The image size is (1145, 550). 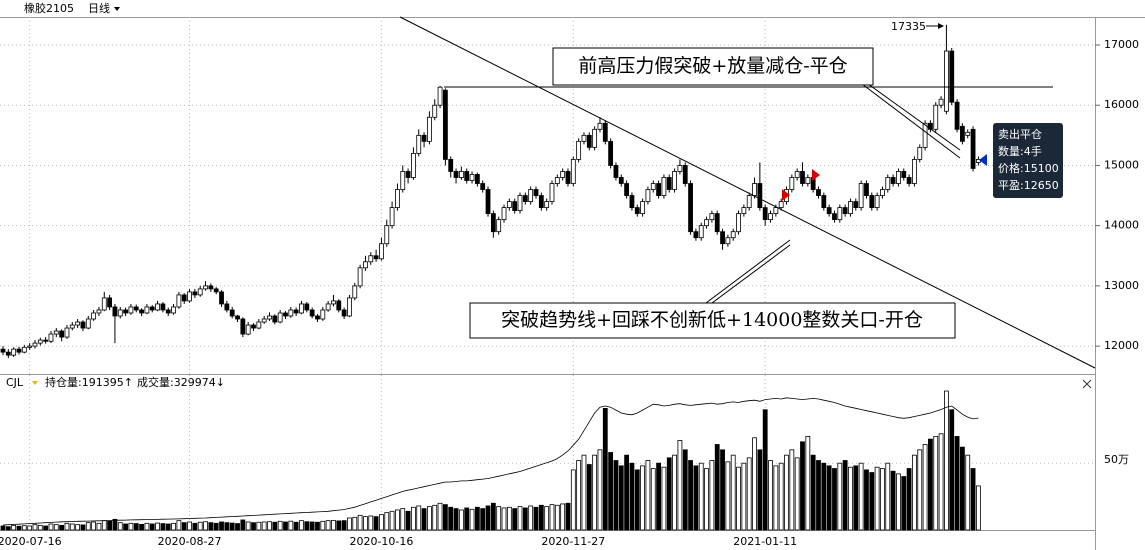 I want to click on x-tick-label: 2021-01-11, so click(x=765, y=541).